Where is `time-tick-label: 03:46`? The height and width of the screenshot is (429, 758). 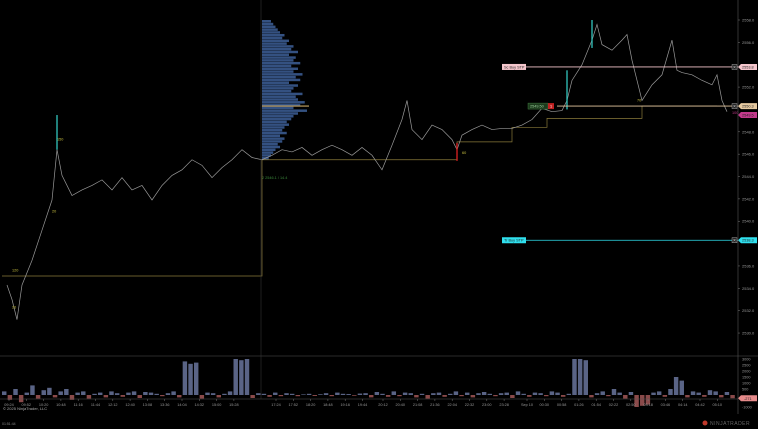 time-tick-label: 03:46 is located at coordinates (666, 405).